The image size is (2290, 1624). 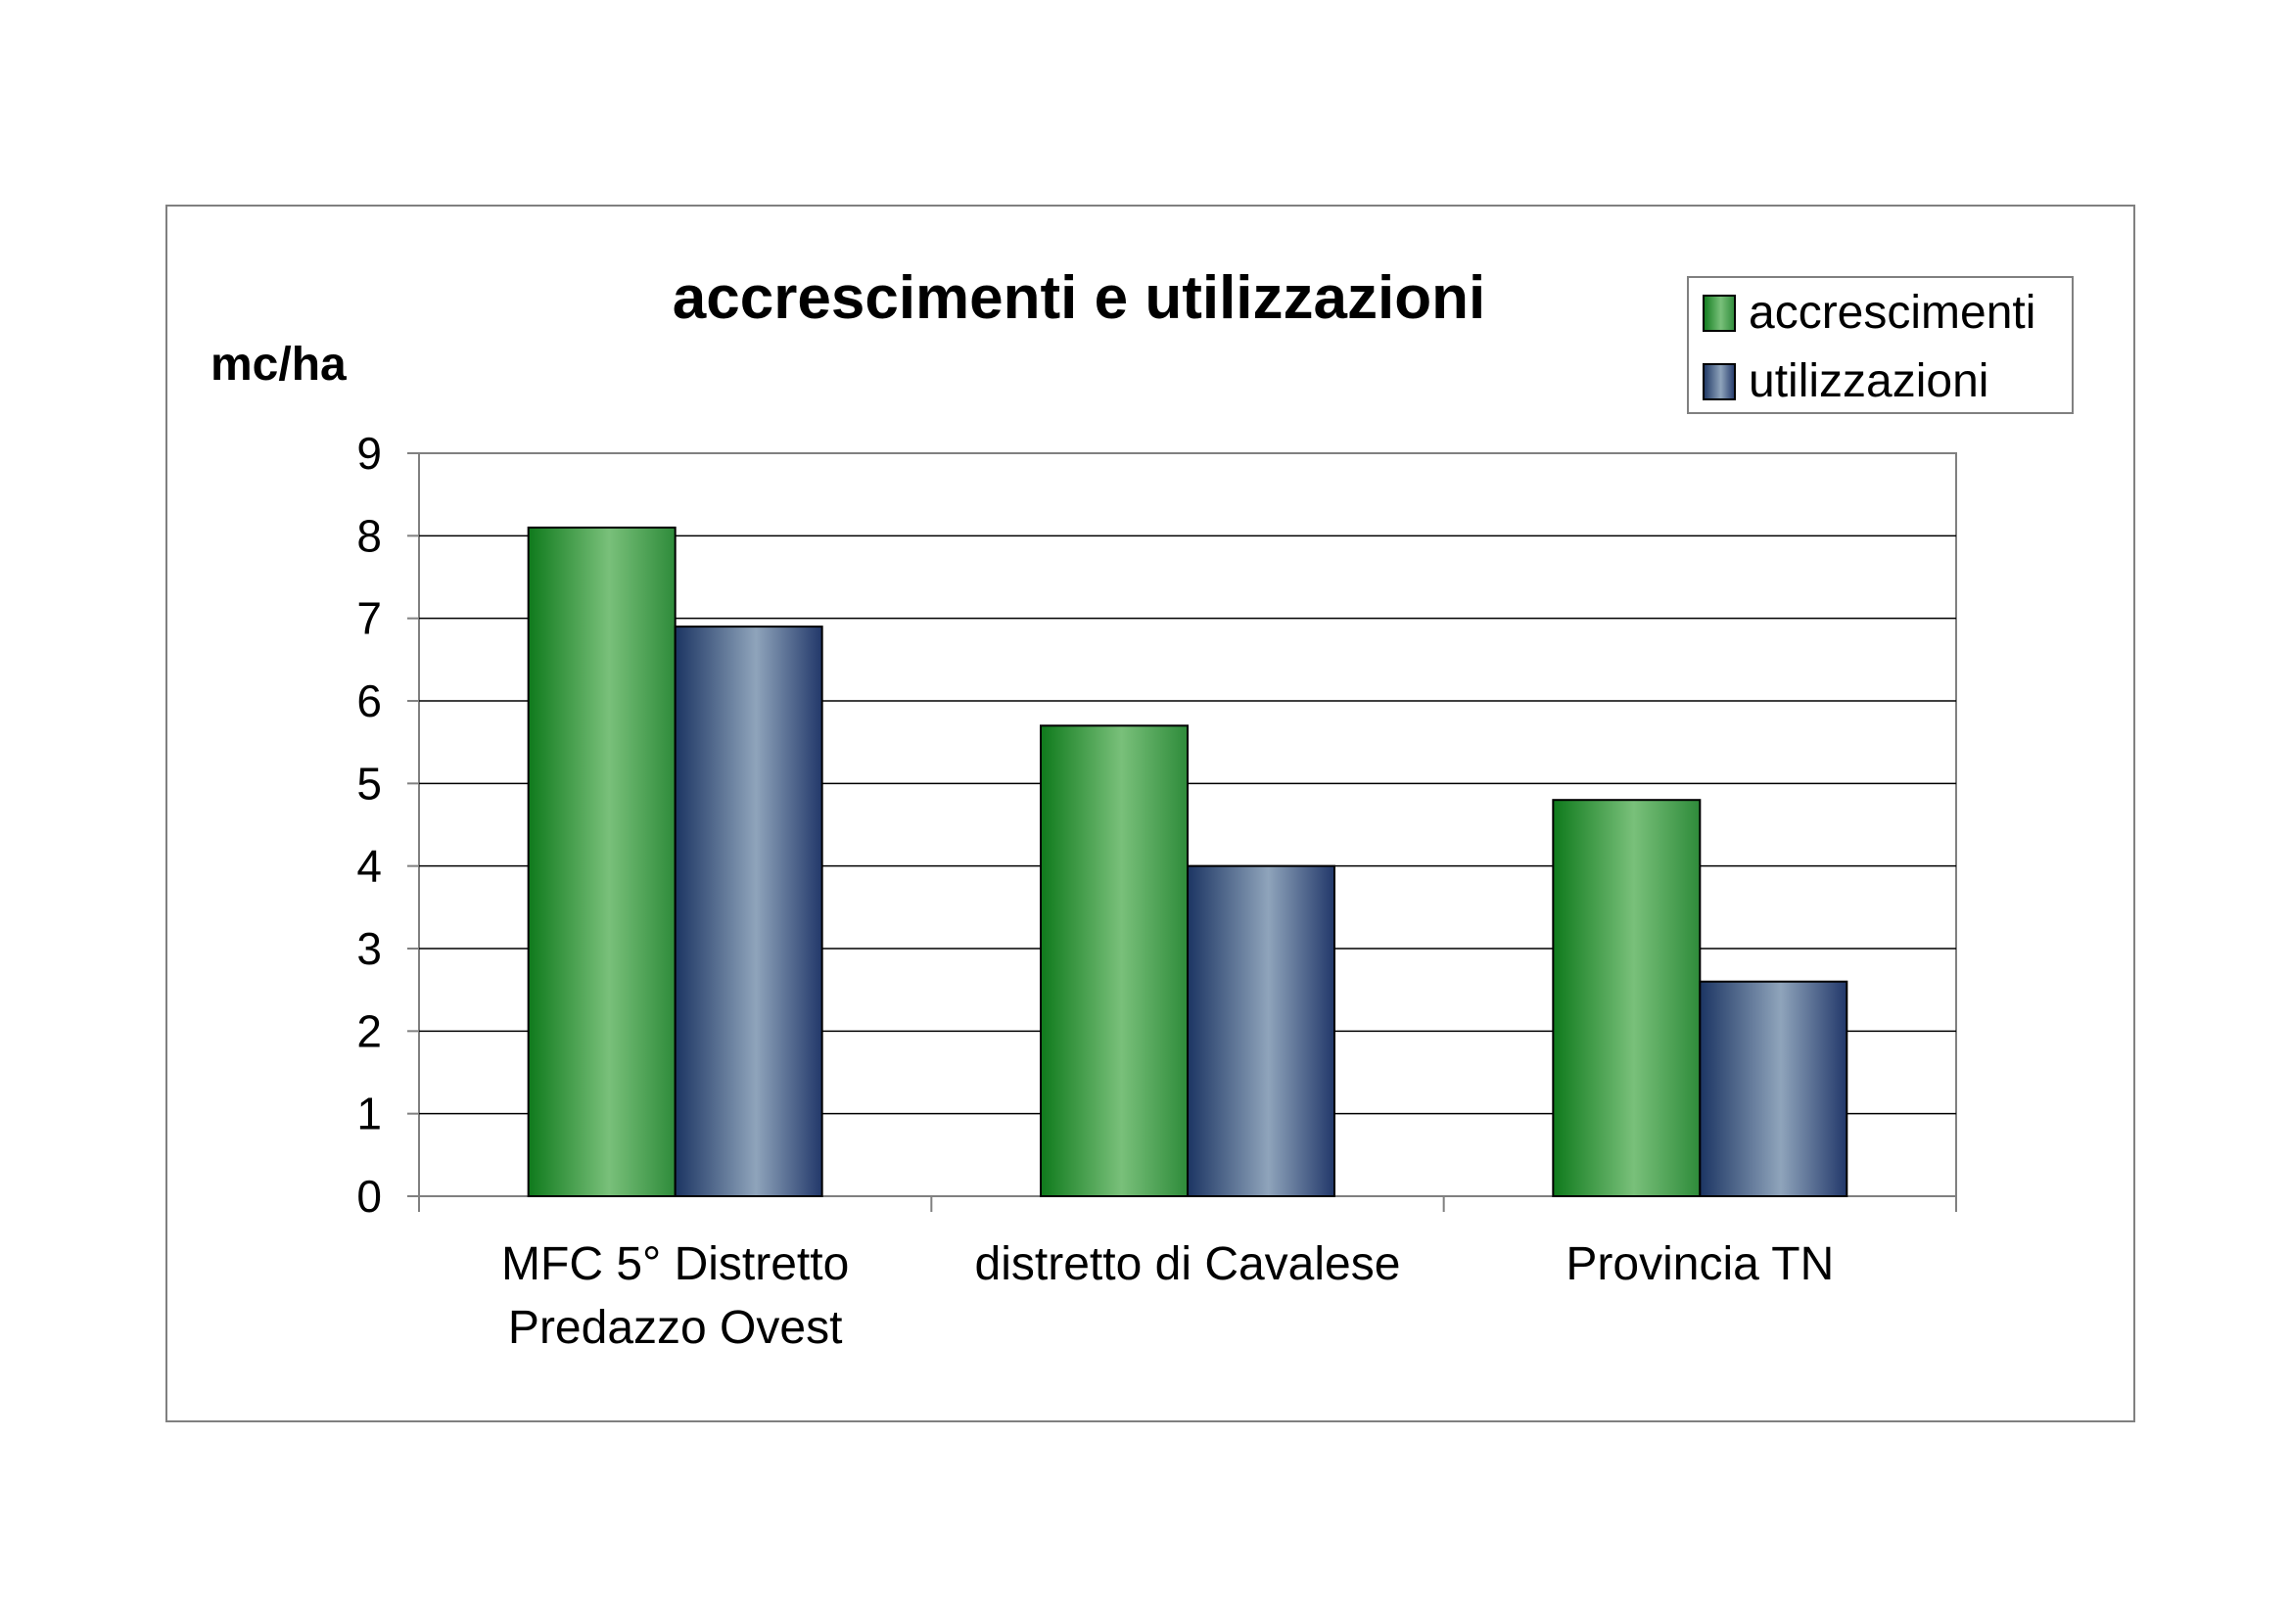 I want to click on y-tick-label: 7, so click(x=369, y=618).